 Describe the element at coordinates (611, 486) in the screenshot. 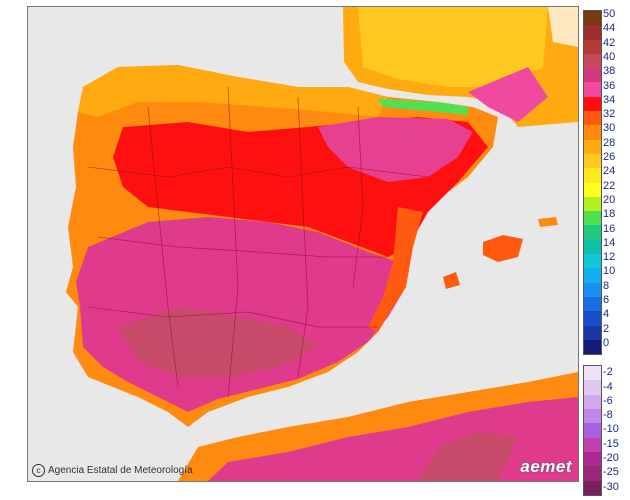

I see `legend-label: -30` at that location.